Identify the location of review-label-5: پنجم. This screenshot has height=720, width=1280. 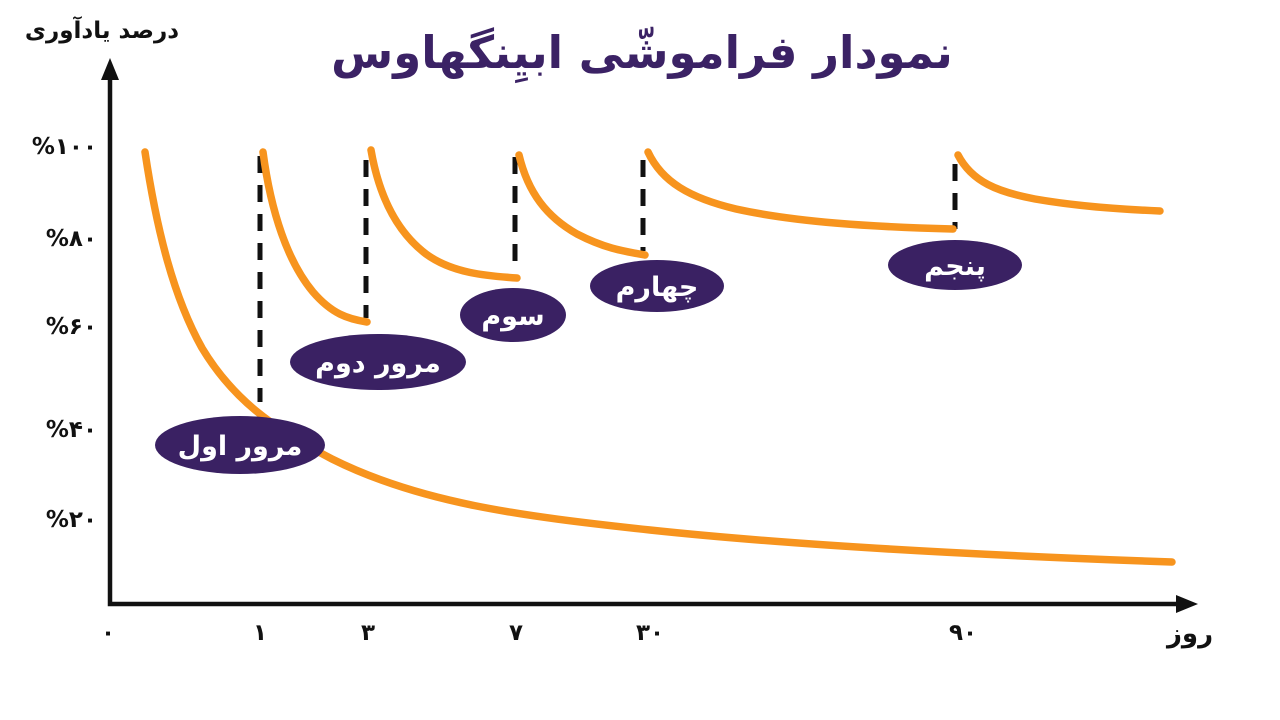
(955, 265).